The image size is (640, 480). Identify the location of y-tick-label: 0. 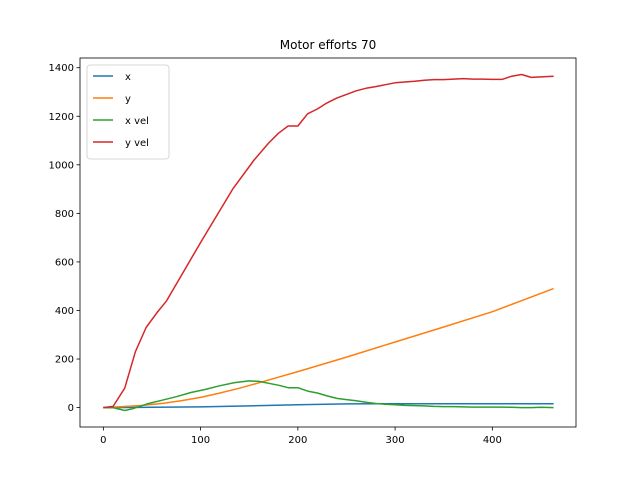
(71, 408).